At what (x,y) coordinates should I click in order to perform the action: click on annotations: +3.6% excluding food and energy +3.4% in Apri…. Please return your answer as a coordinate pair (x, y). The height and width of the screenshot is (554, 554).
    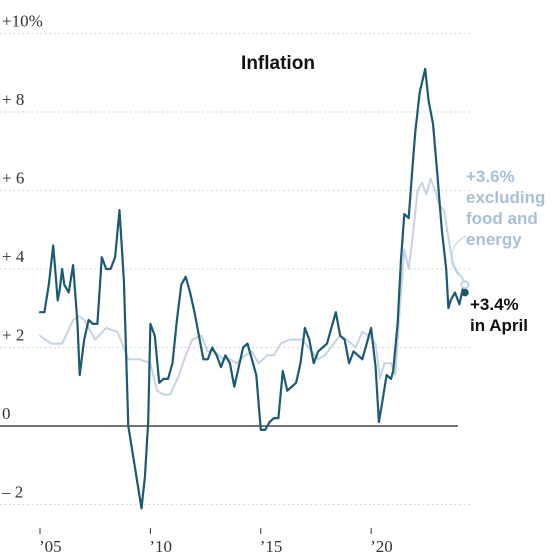
    Looking at the image, I should click on (498, 251).